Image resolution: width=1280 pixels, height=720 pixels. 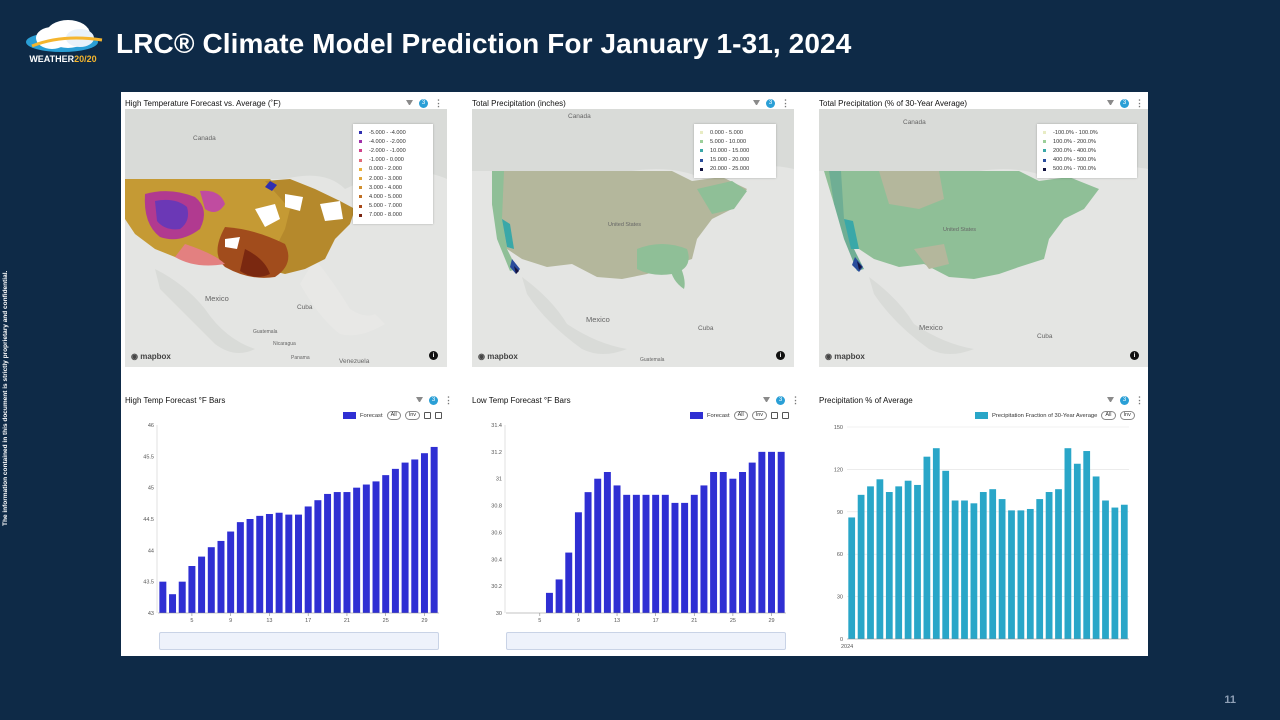 What do you see at coordinates (735, 169) in the screenshot?
I see `legend-item: 20.000 - 25.000` at bounding box center [735, 169].